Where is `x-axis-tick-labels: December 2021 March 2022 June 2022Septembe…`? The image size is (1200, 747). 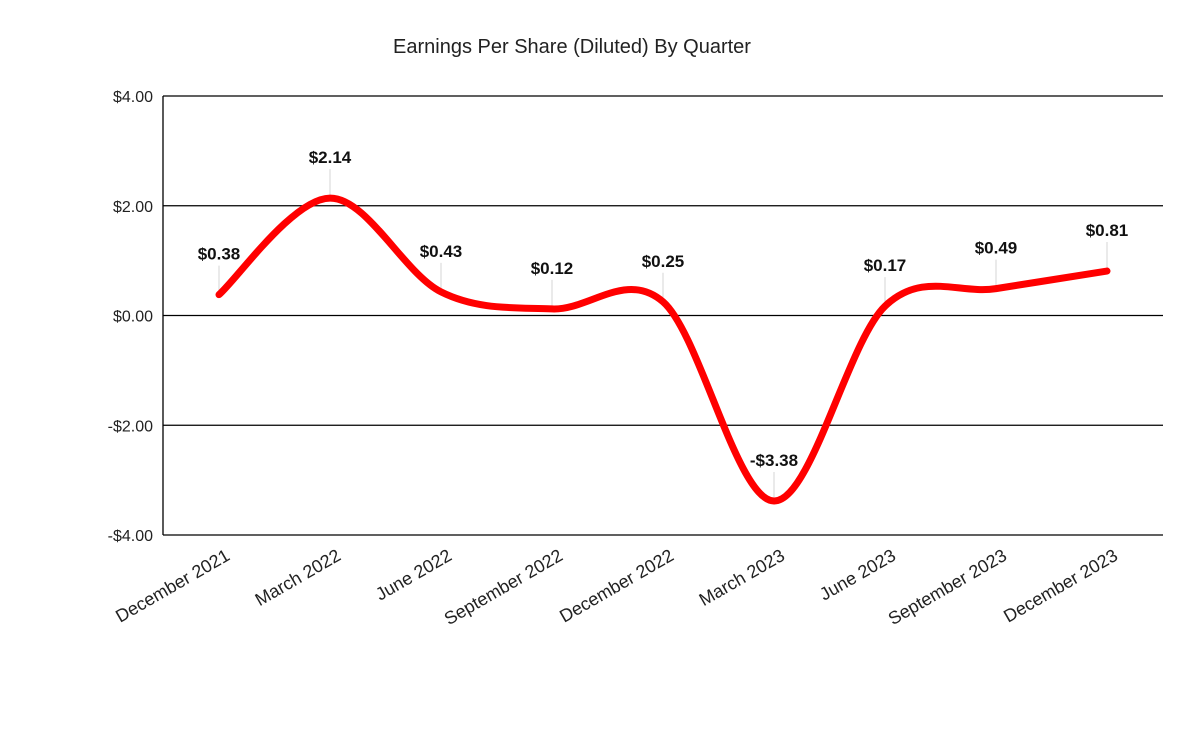
x-axis-tick-labels: December 2021 March 2022 June 2022Septembe… is located at coordinates (616, 587).